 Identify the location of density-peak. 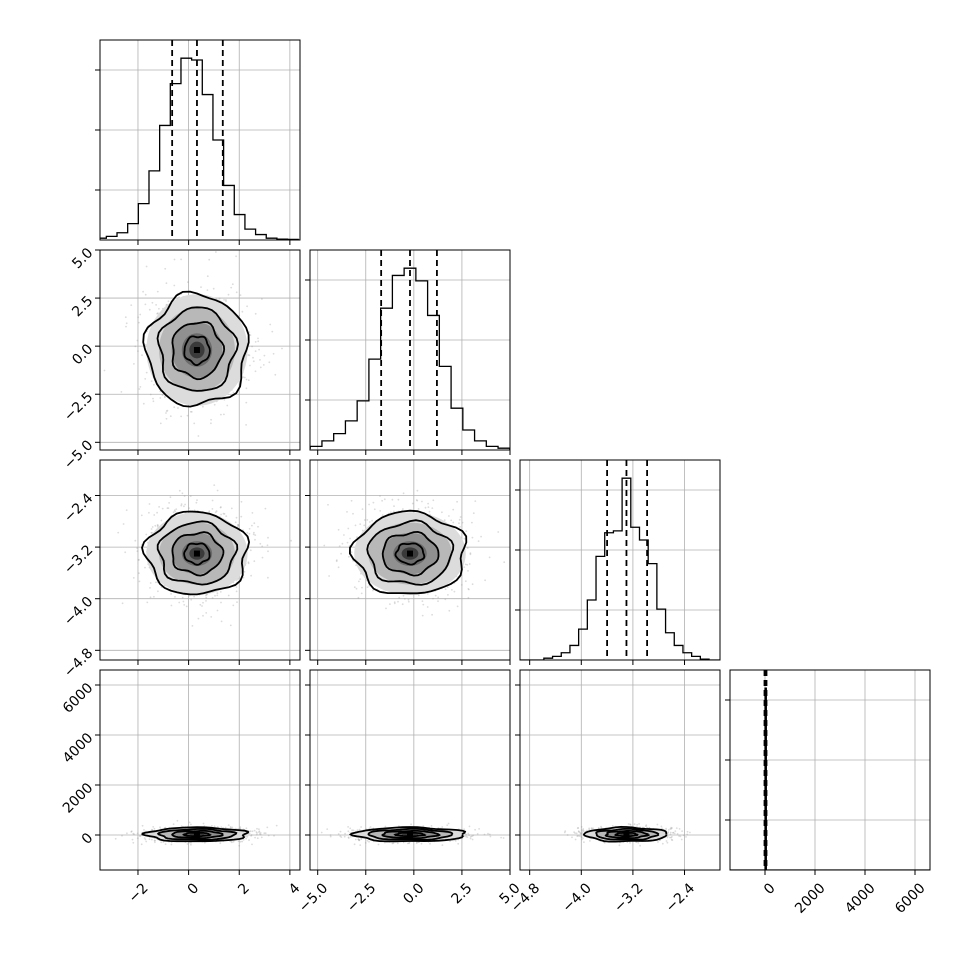
(196, 553).